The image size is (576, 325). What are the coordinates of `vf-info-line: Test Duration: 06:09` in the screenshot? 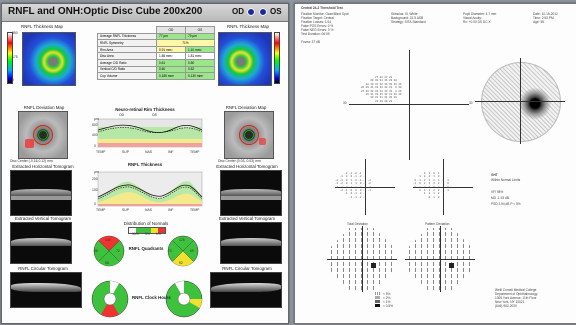 It's located at (315, 34).